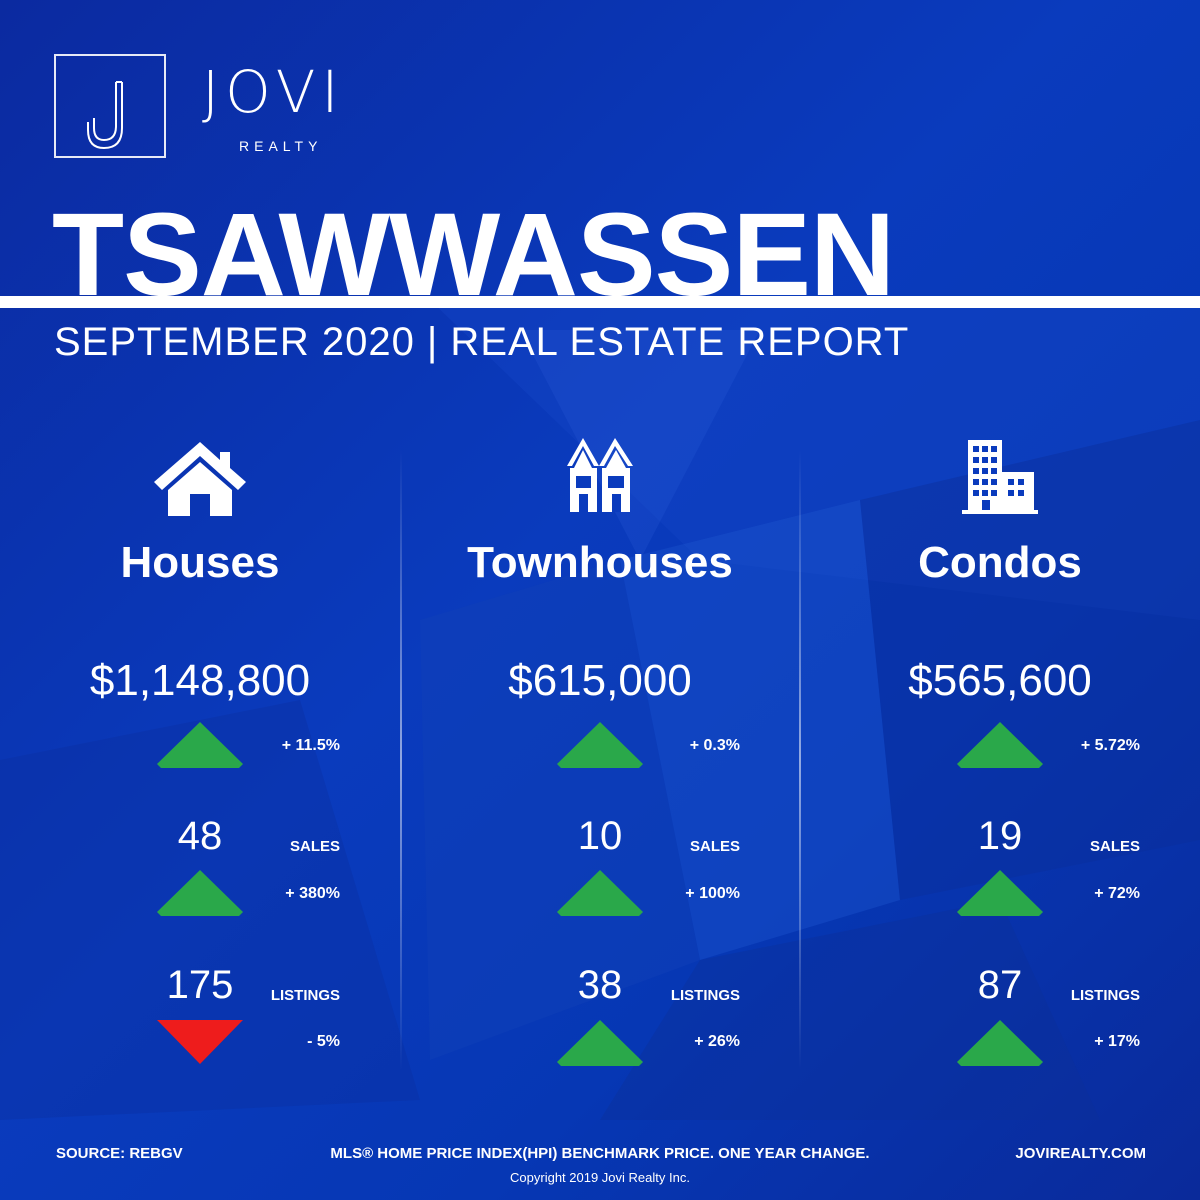 The width and height of the screenshot is (1200, 1200). Describe the element at coordinates (600, 475) in the screenshot. I see `townhouse-icon` at that location.